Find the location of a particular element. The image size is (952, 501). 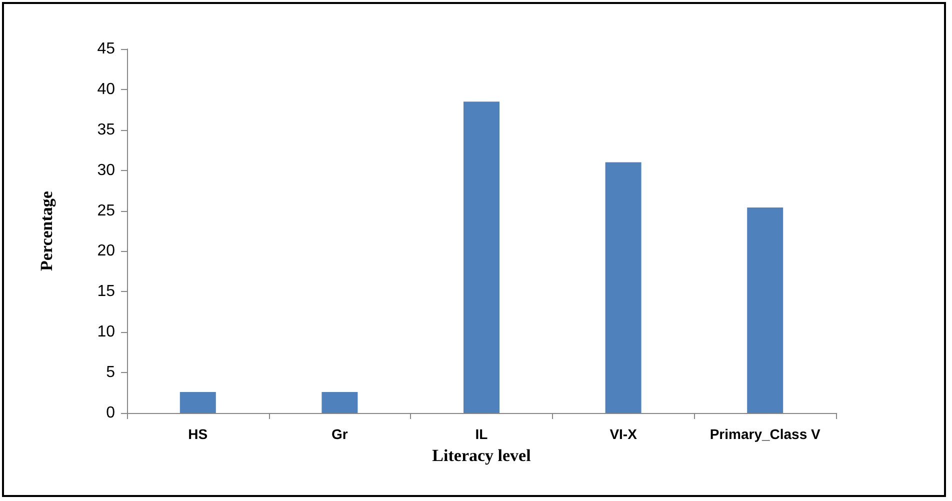

y-tick-label: 10 is located at coordinates (106, 332).